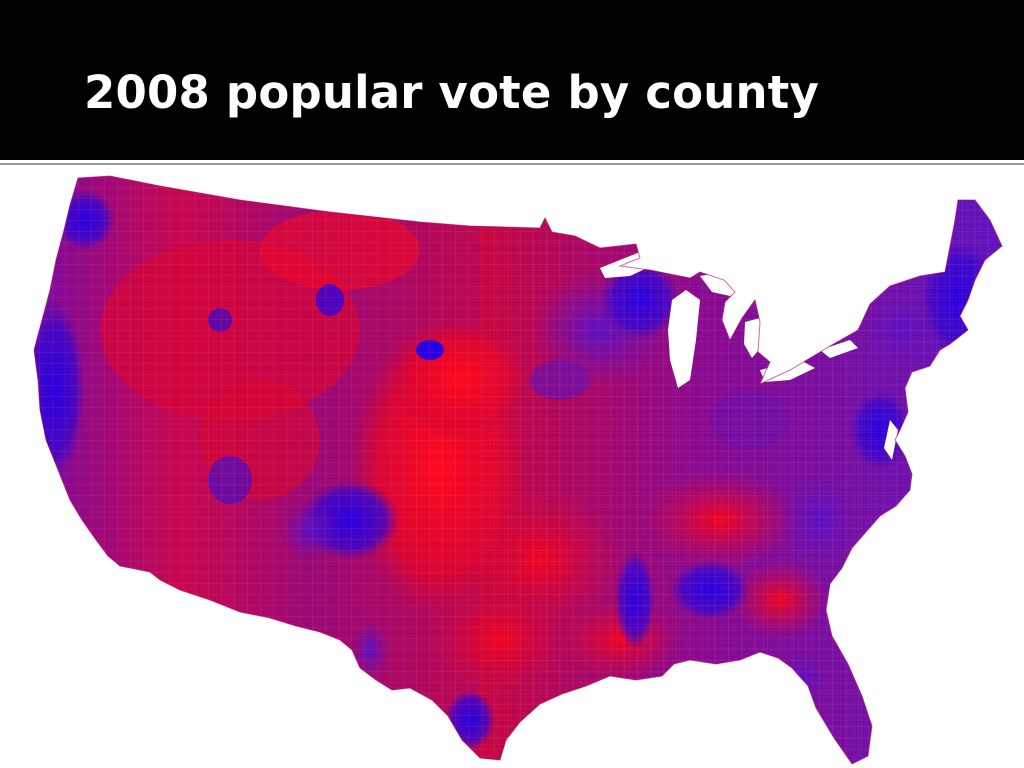  I want to click on slide-title: 2008 popular vote by county, so click(452, 92).